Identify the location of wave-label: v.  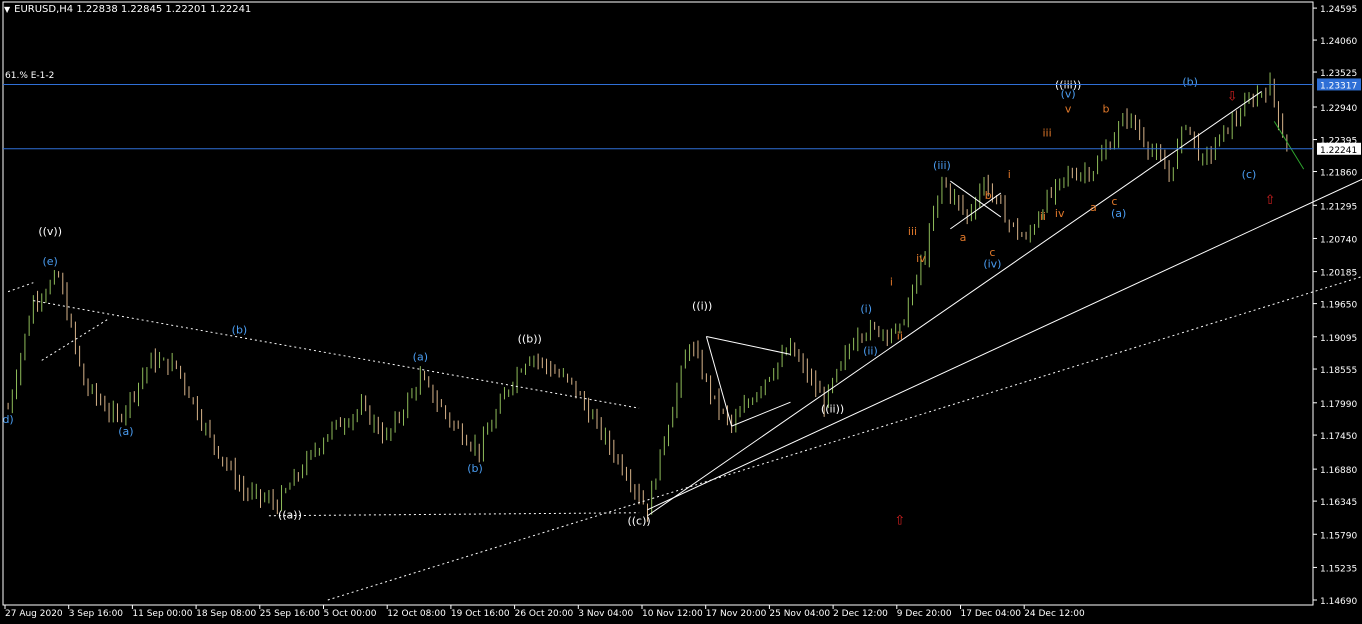
(1068, 108).